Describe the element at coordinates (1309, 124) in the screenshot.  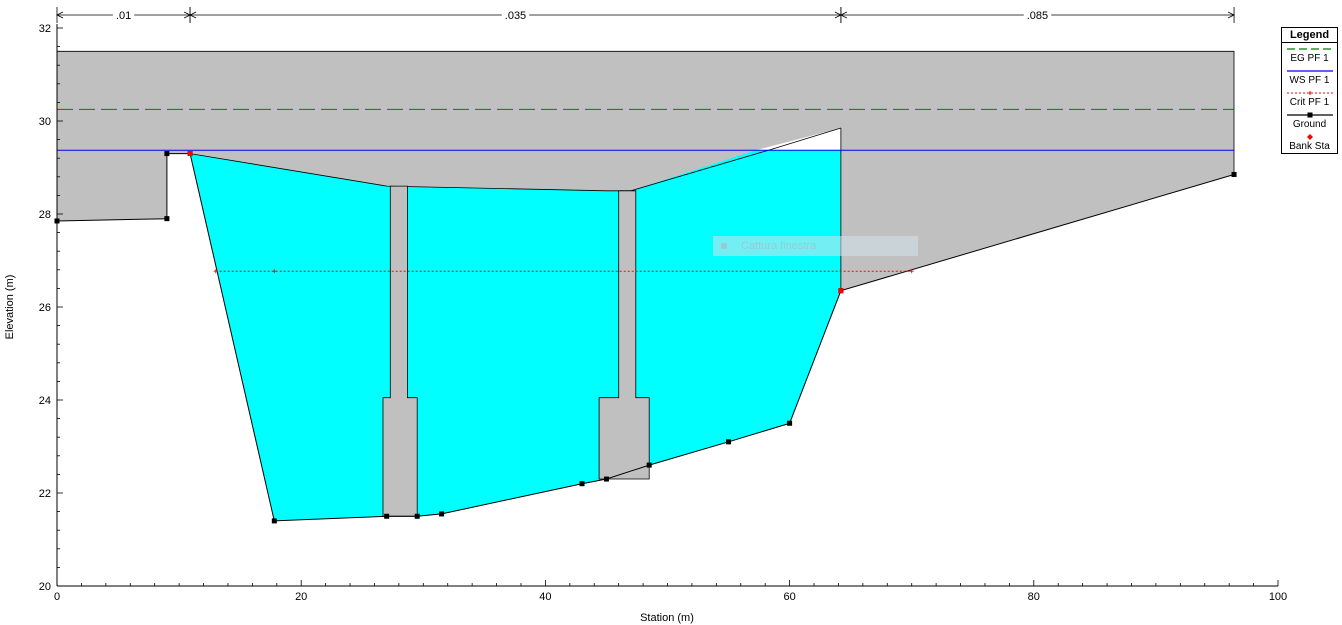
I see `legend-label-ground: Ground` at that location.